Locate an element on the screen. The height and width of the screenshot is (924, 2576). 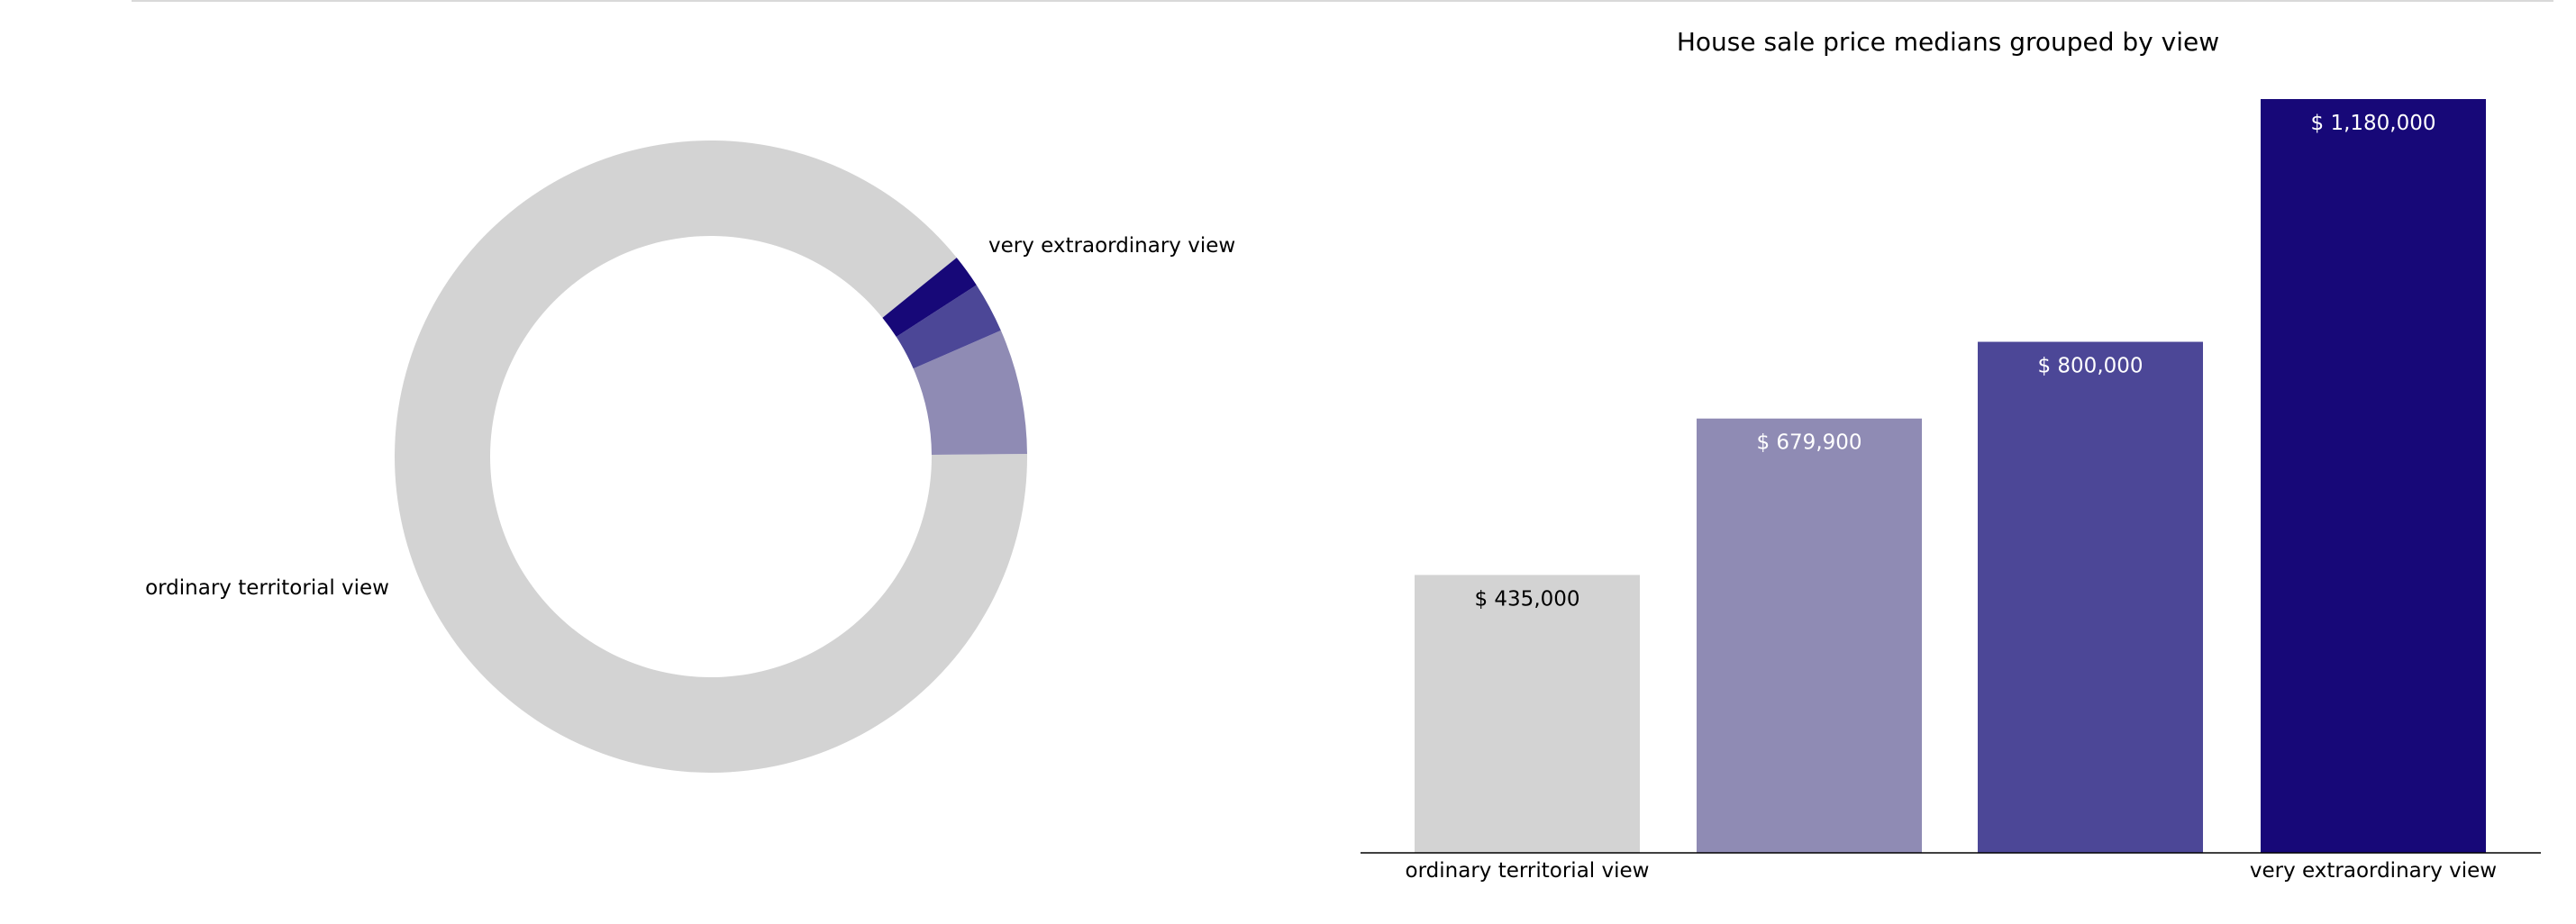
bar-chart-title: House sale price medians grouped by view is located at coordinates (1948, 42).